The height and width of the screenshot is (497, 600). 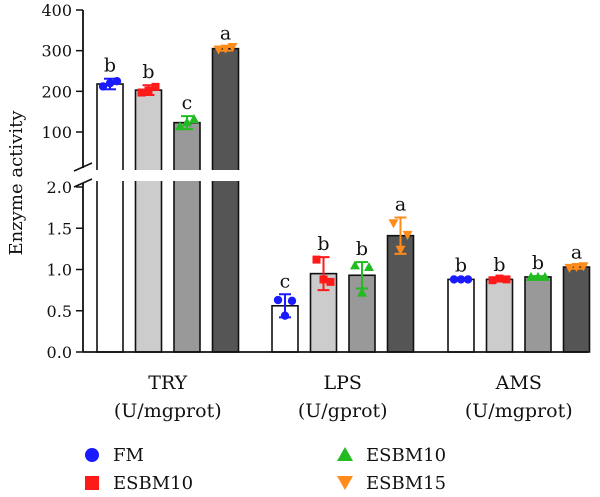 I want to click on lower-tick-label: 0.5, so click(x=59, y=311).